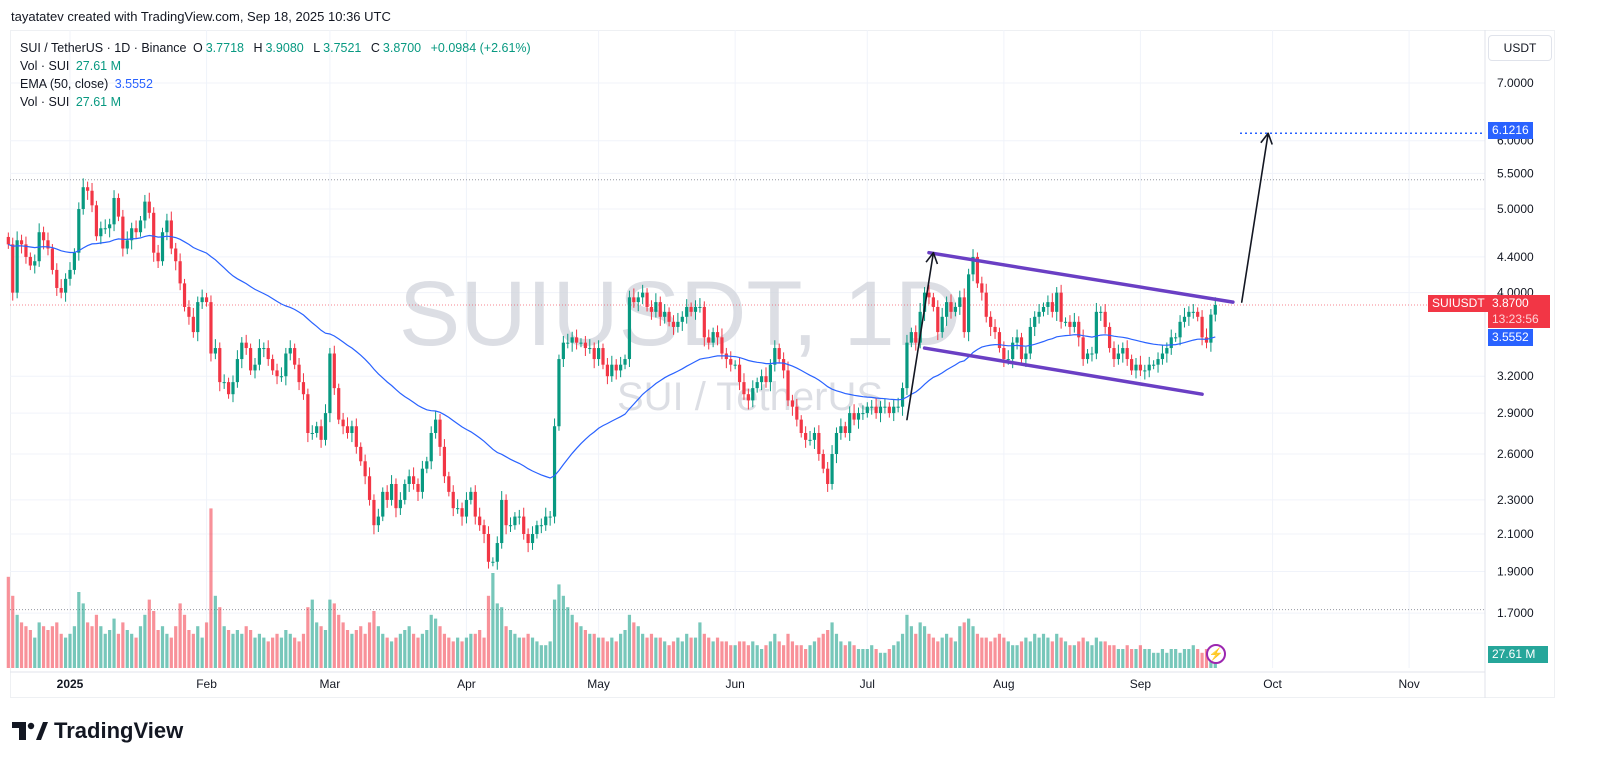 The height and width of the screenshot is (779, 1600). Describe the element at coordinates (97, 731) in the screenshot. I see `tradingview-logo: TradingView` at that location.